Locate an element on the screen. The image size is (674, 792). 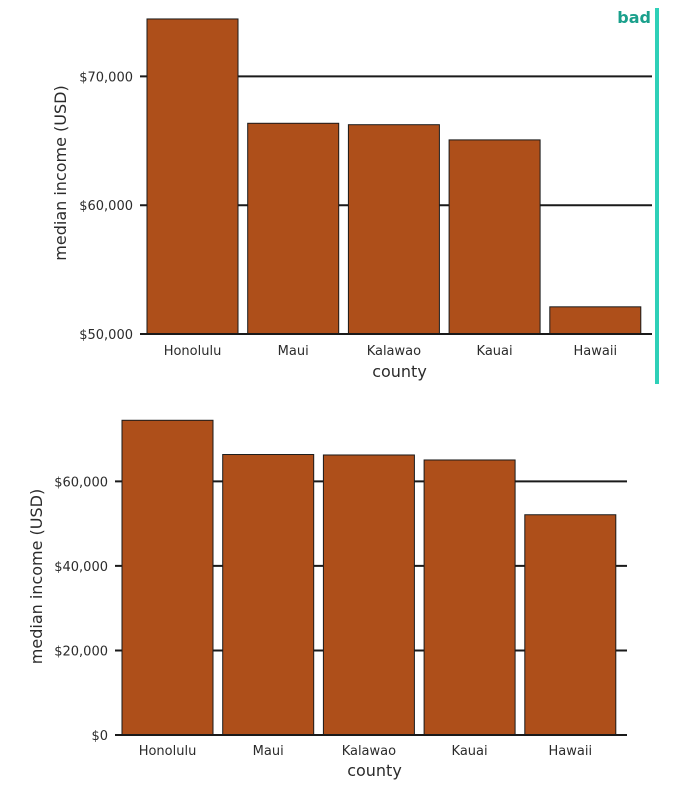
y-tick-label: $20,000 is located at coordinates (81, 651).